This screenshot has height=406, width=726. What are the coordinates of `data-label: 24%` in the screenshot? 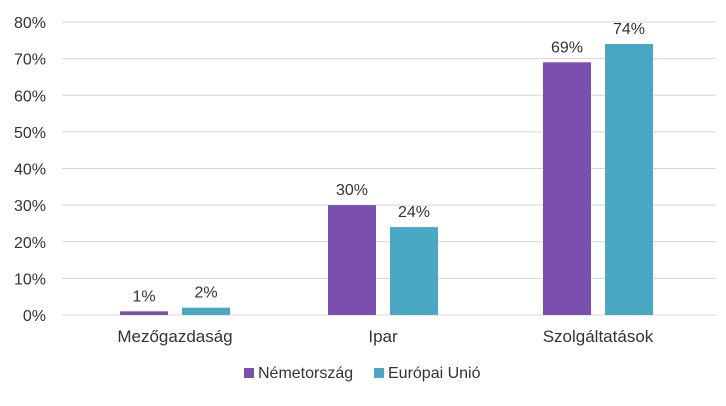 It's located at (414, 212).